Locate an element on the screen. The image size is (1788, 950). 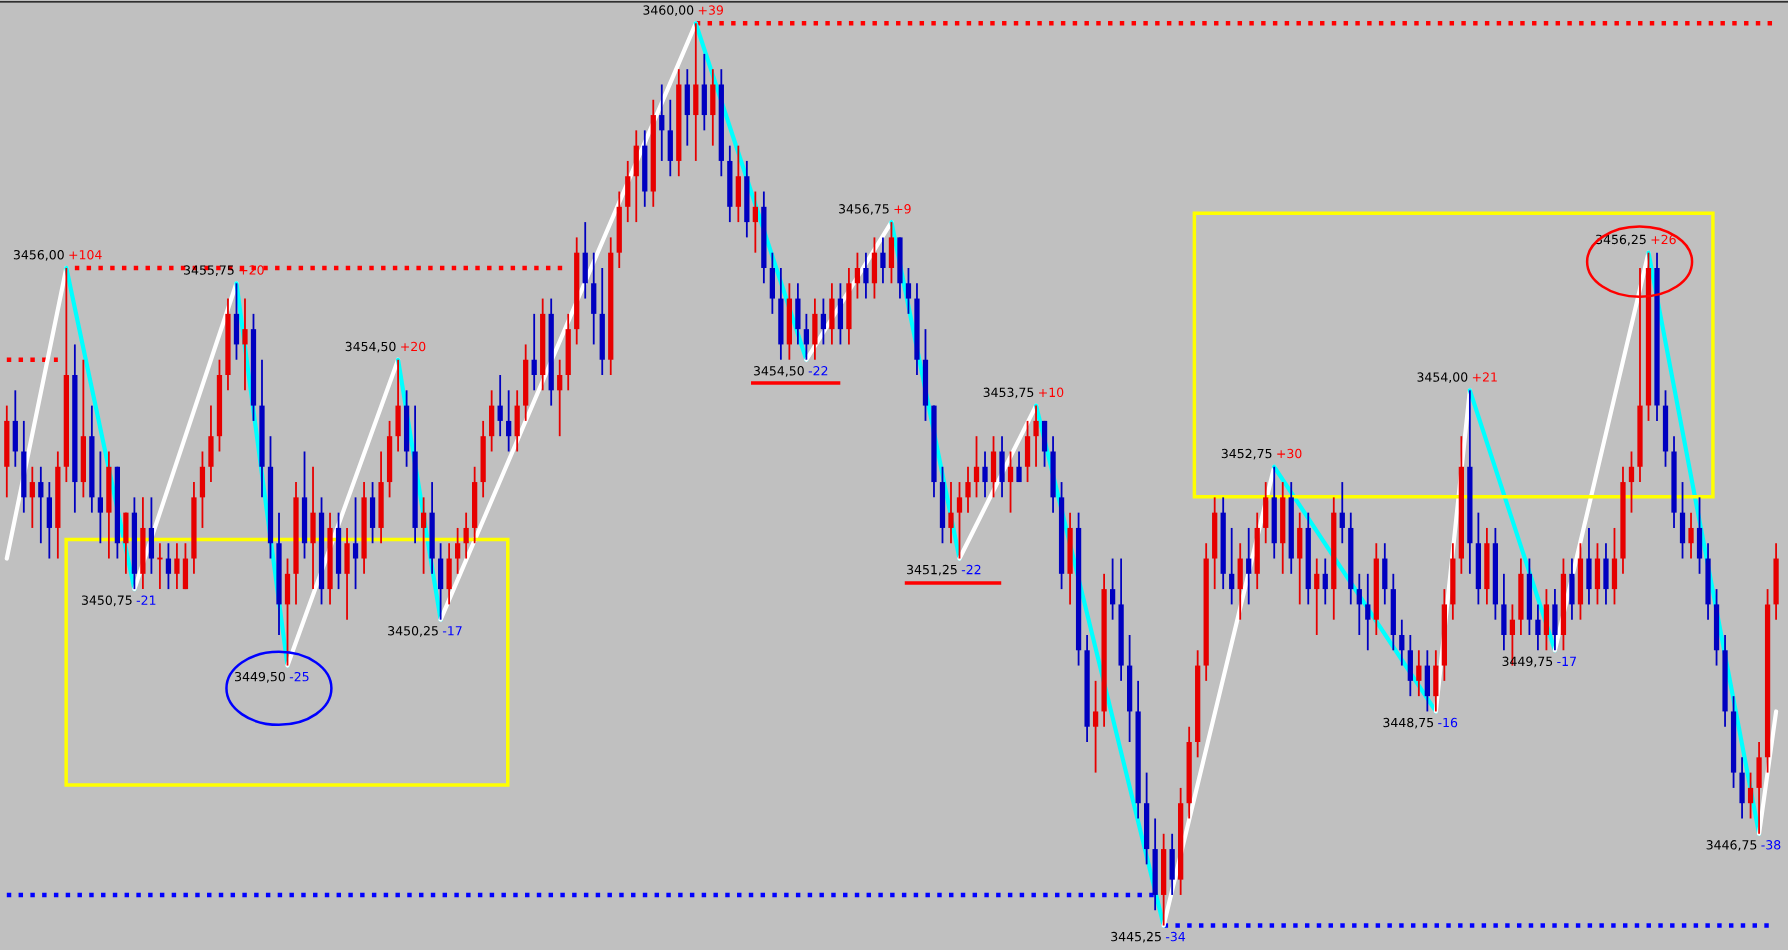
data-label: 3450,25 -17 is located at coordinates (425, 631).